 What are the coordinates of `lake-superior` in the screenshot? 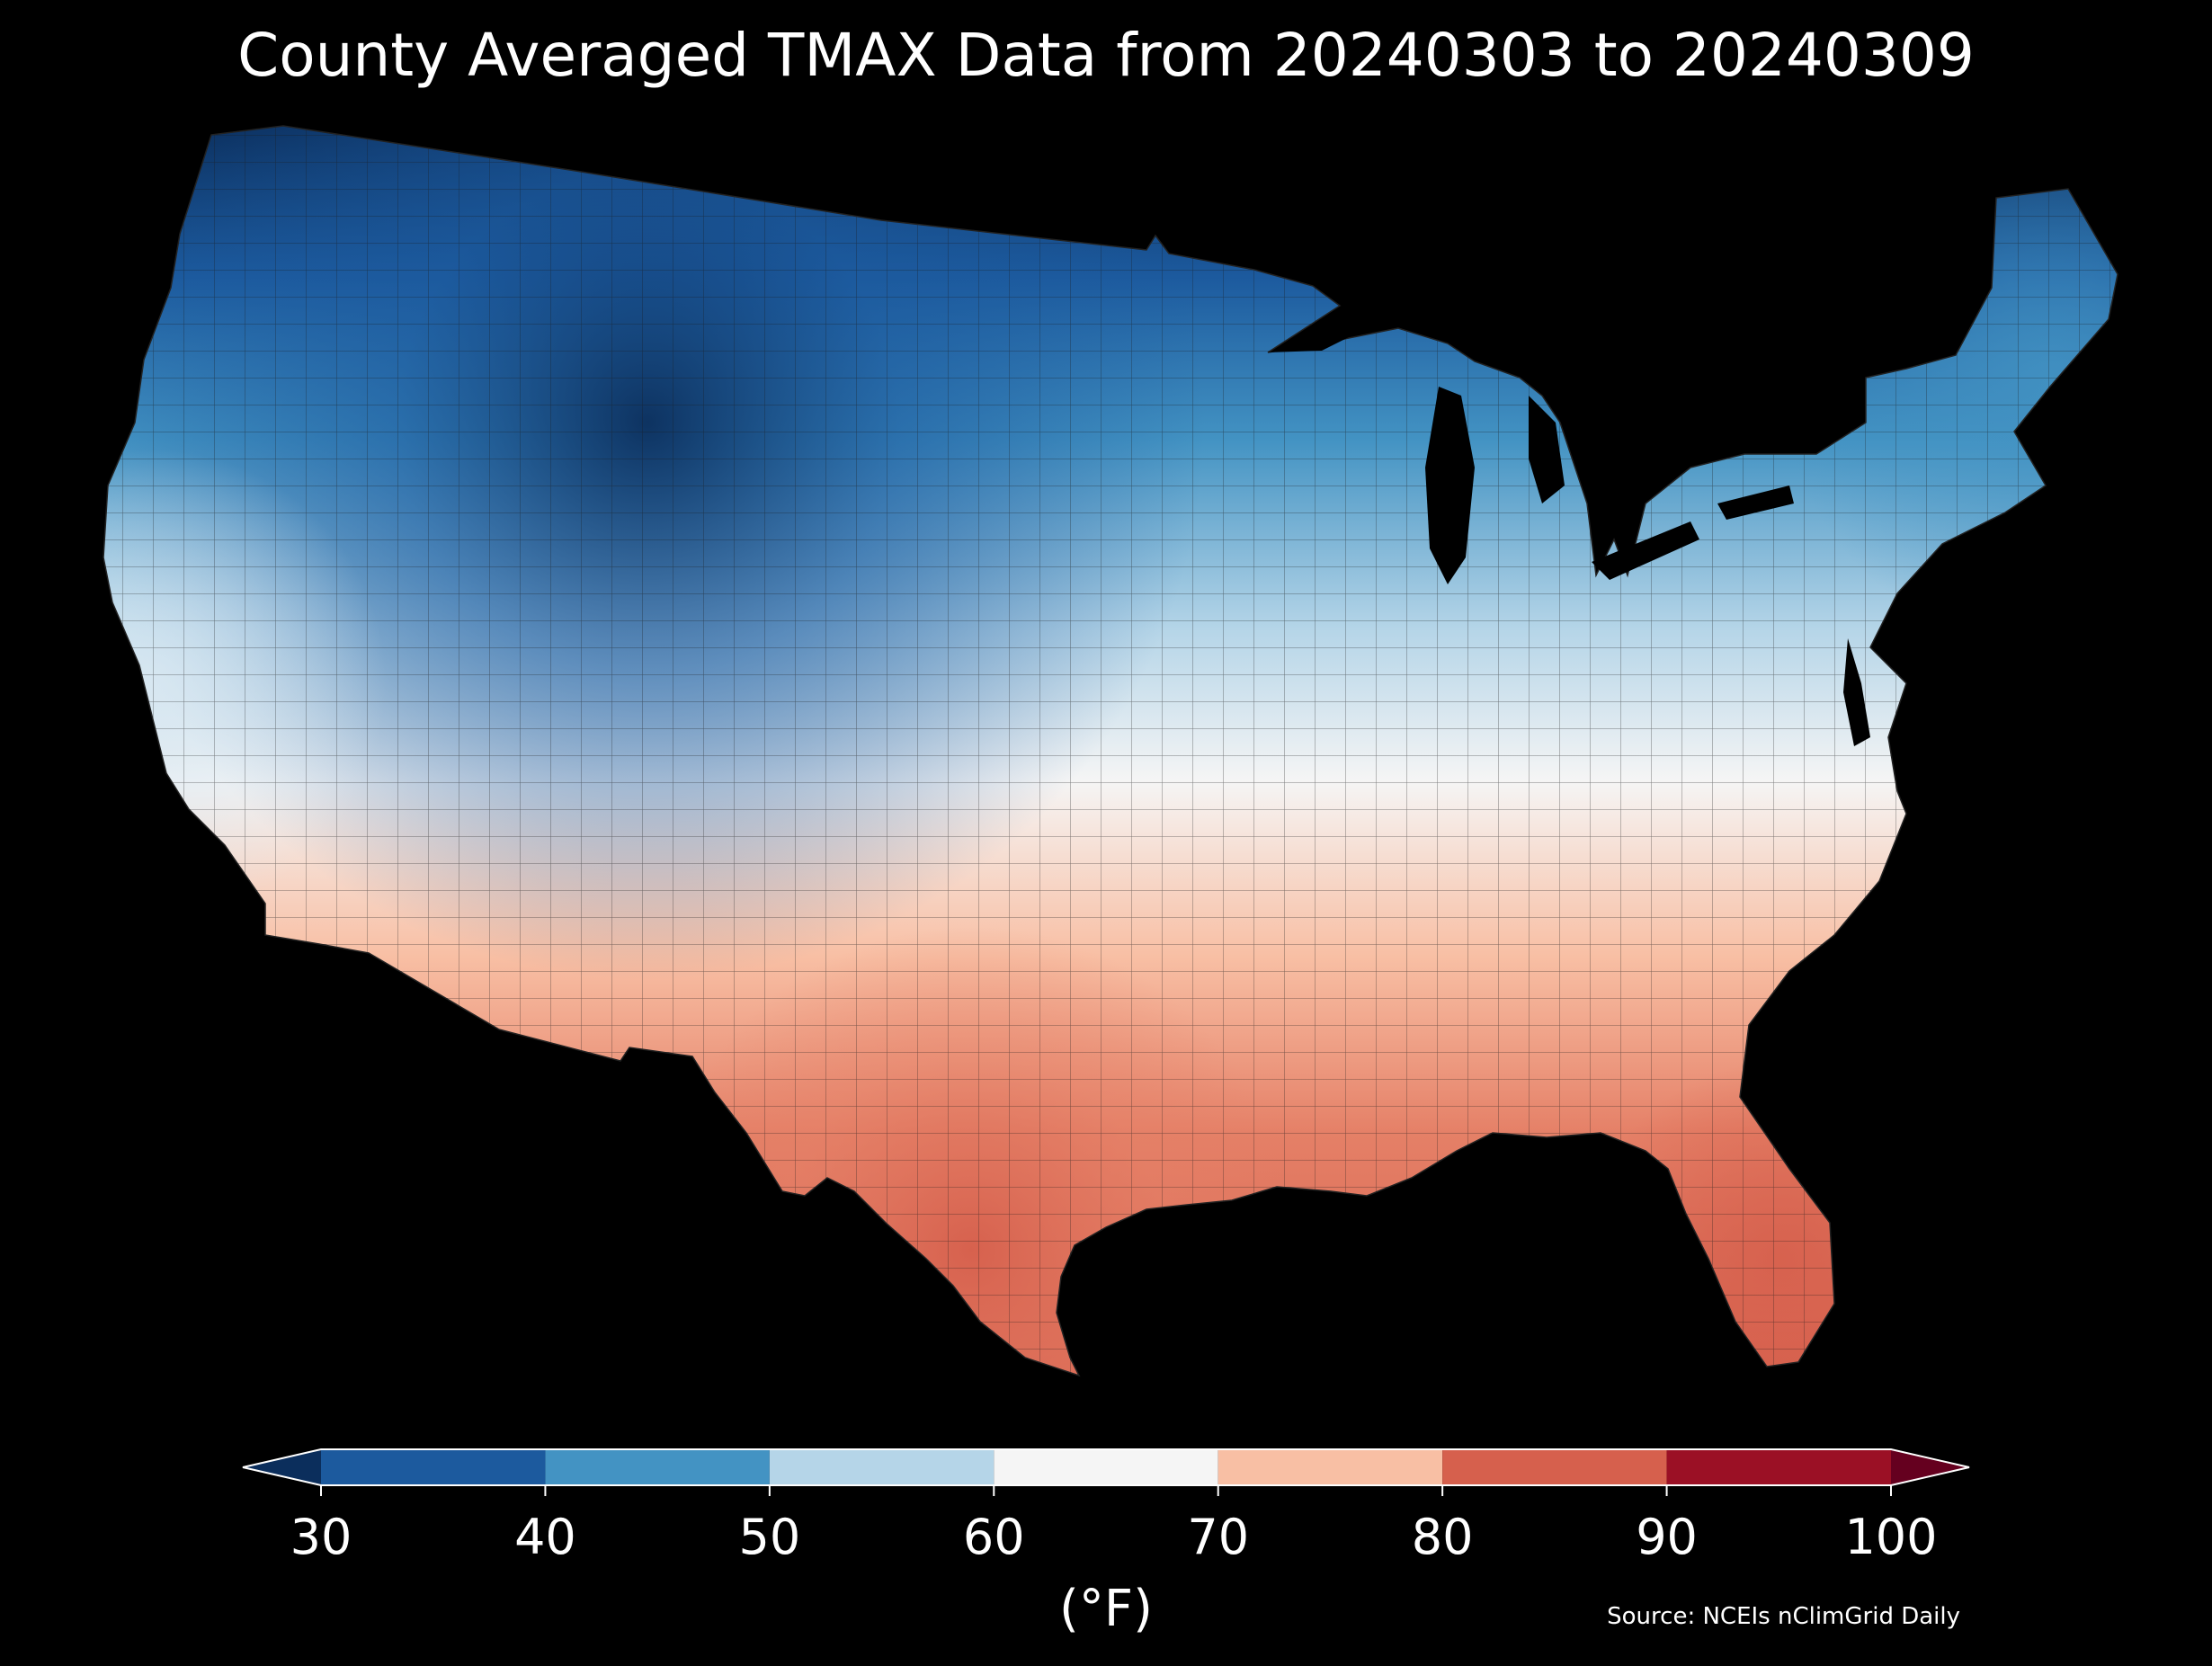 It's located at (1317, 336).